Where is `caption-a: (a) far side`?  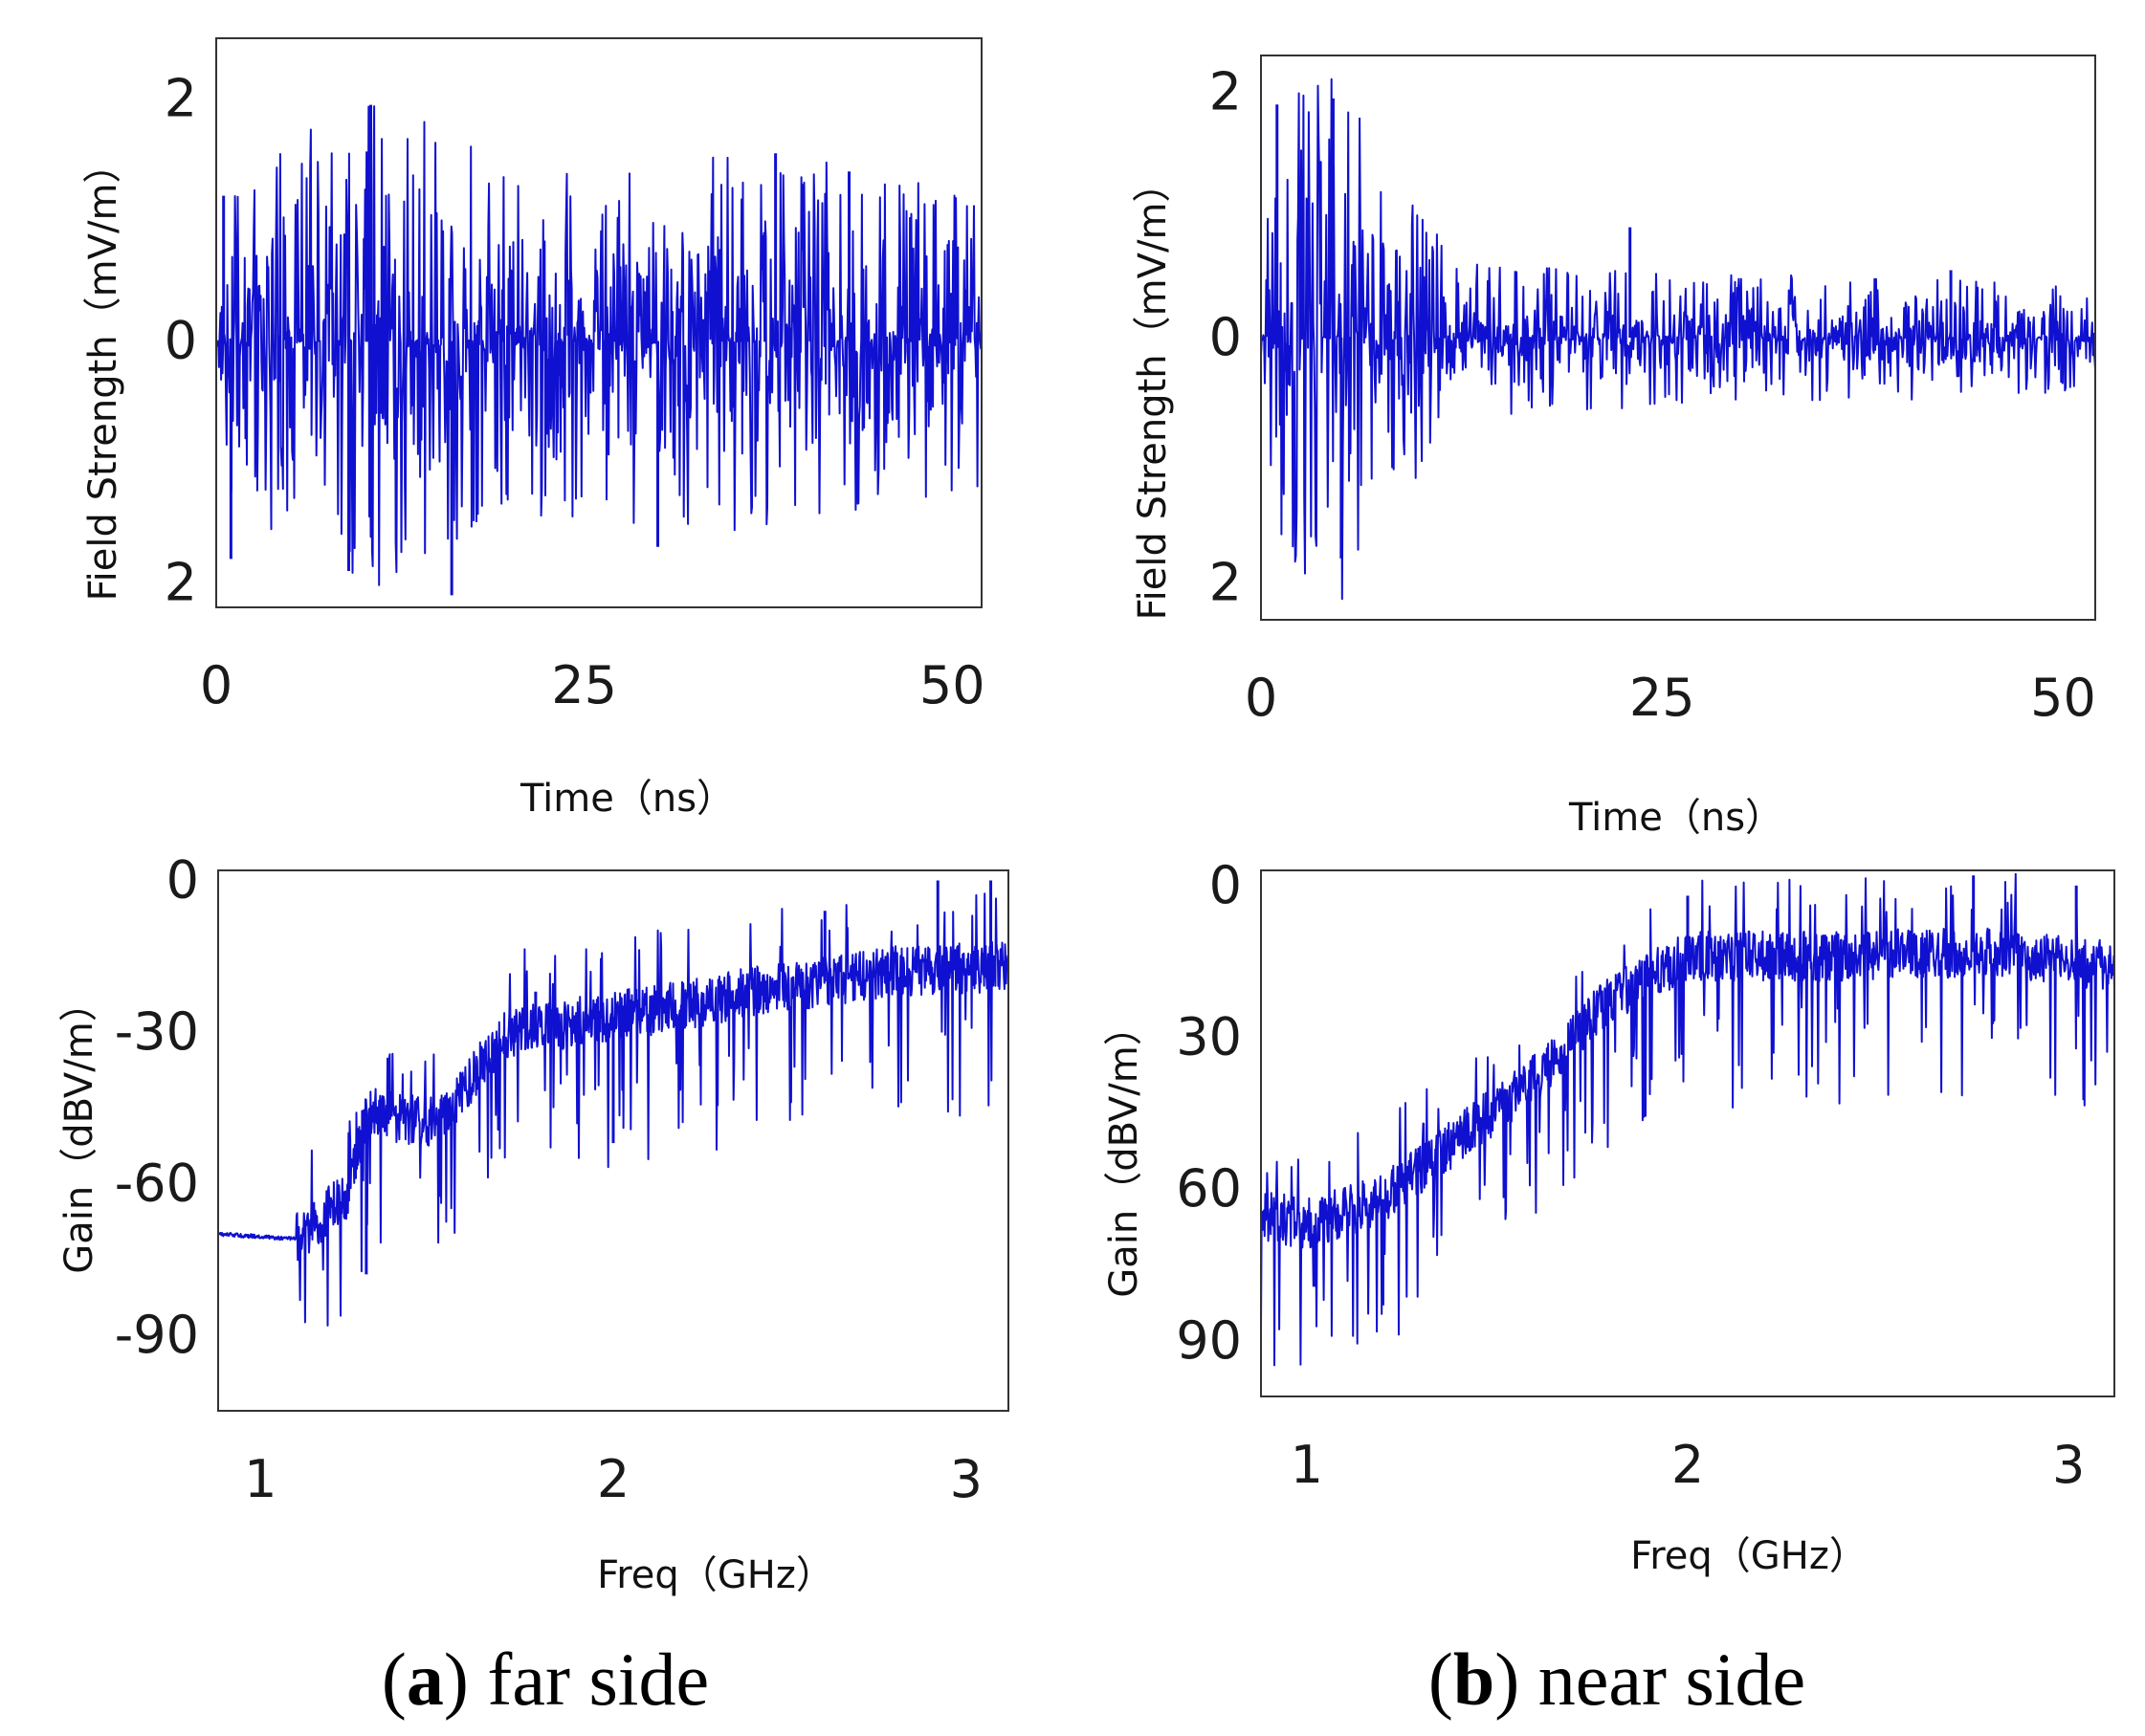 caption-a: (a) far side is located at coordinates (545, 1679).